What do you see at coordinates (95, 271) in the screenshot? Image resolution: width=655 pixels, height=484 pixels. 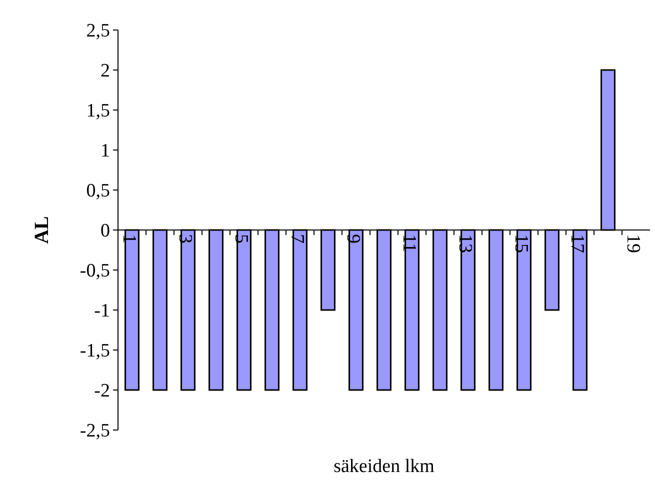 I see `y-tick-label: -0,5` at bounding box center [95, 271].